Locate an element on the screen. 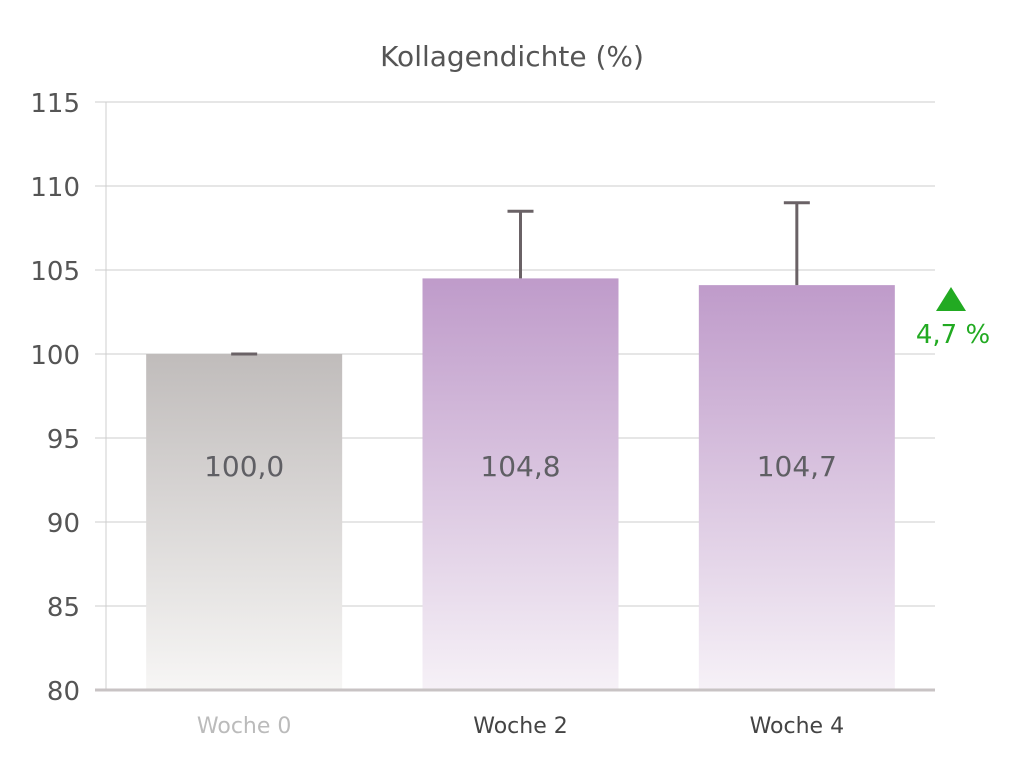 This screenshot has height=768, width=1024. x-tick-label-1: Woche 0 is located at coordinates (244, 726).